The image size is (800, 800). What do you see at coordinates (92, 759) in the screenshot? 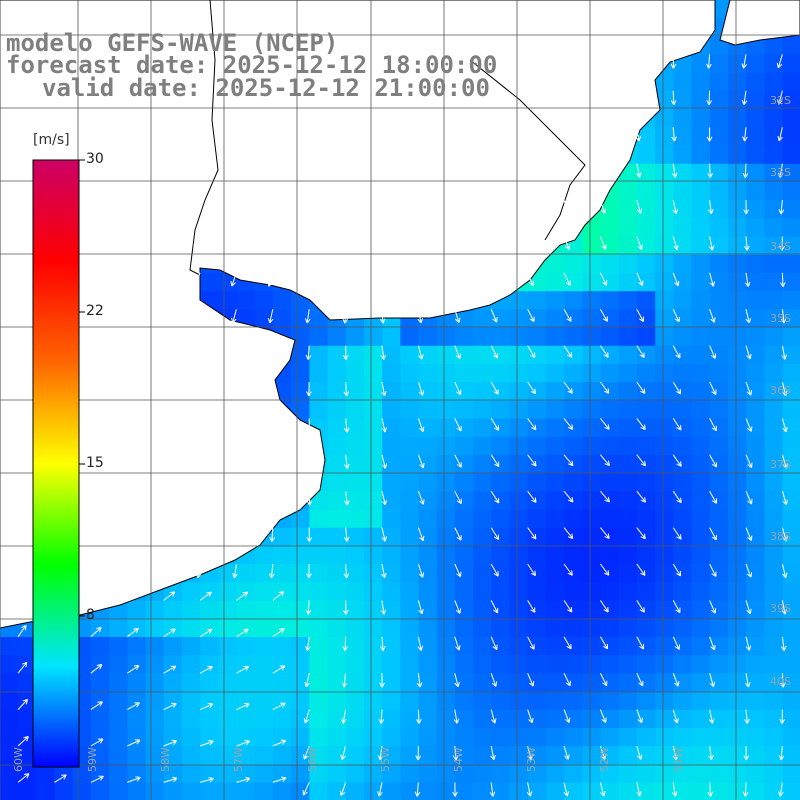
I see `lon-label: 59W` at bounding box center [92, 759].